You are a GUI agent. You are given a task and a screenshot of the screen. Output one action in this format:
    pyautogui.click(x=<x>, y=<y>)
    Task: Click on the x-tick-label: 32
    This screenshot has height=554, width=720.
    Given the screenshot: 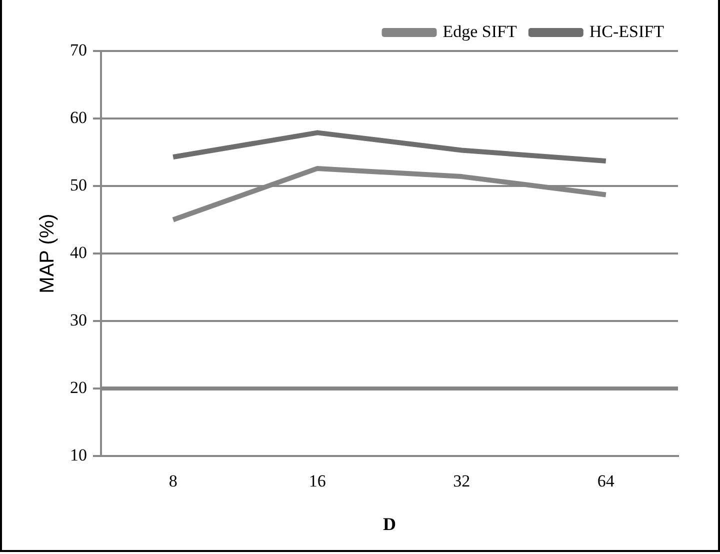 What is the action you would take?
    pyautogui.click(x=461, y=481)
    